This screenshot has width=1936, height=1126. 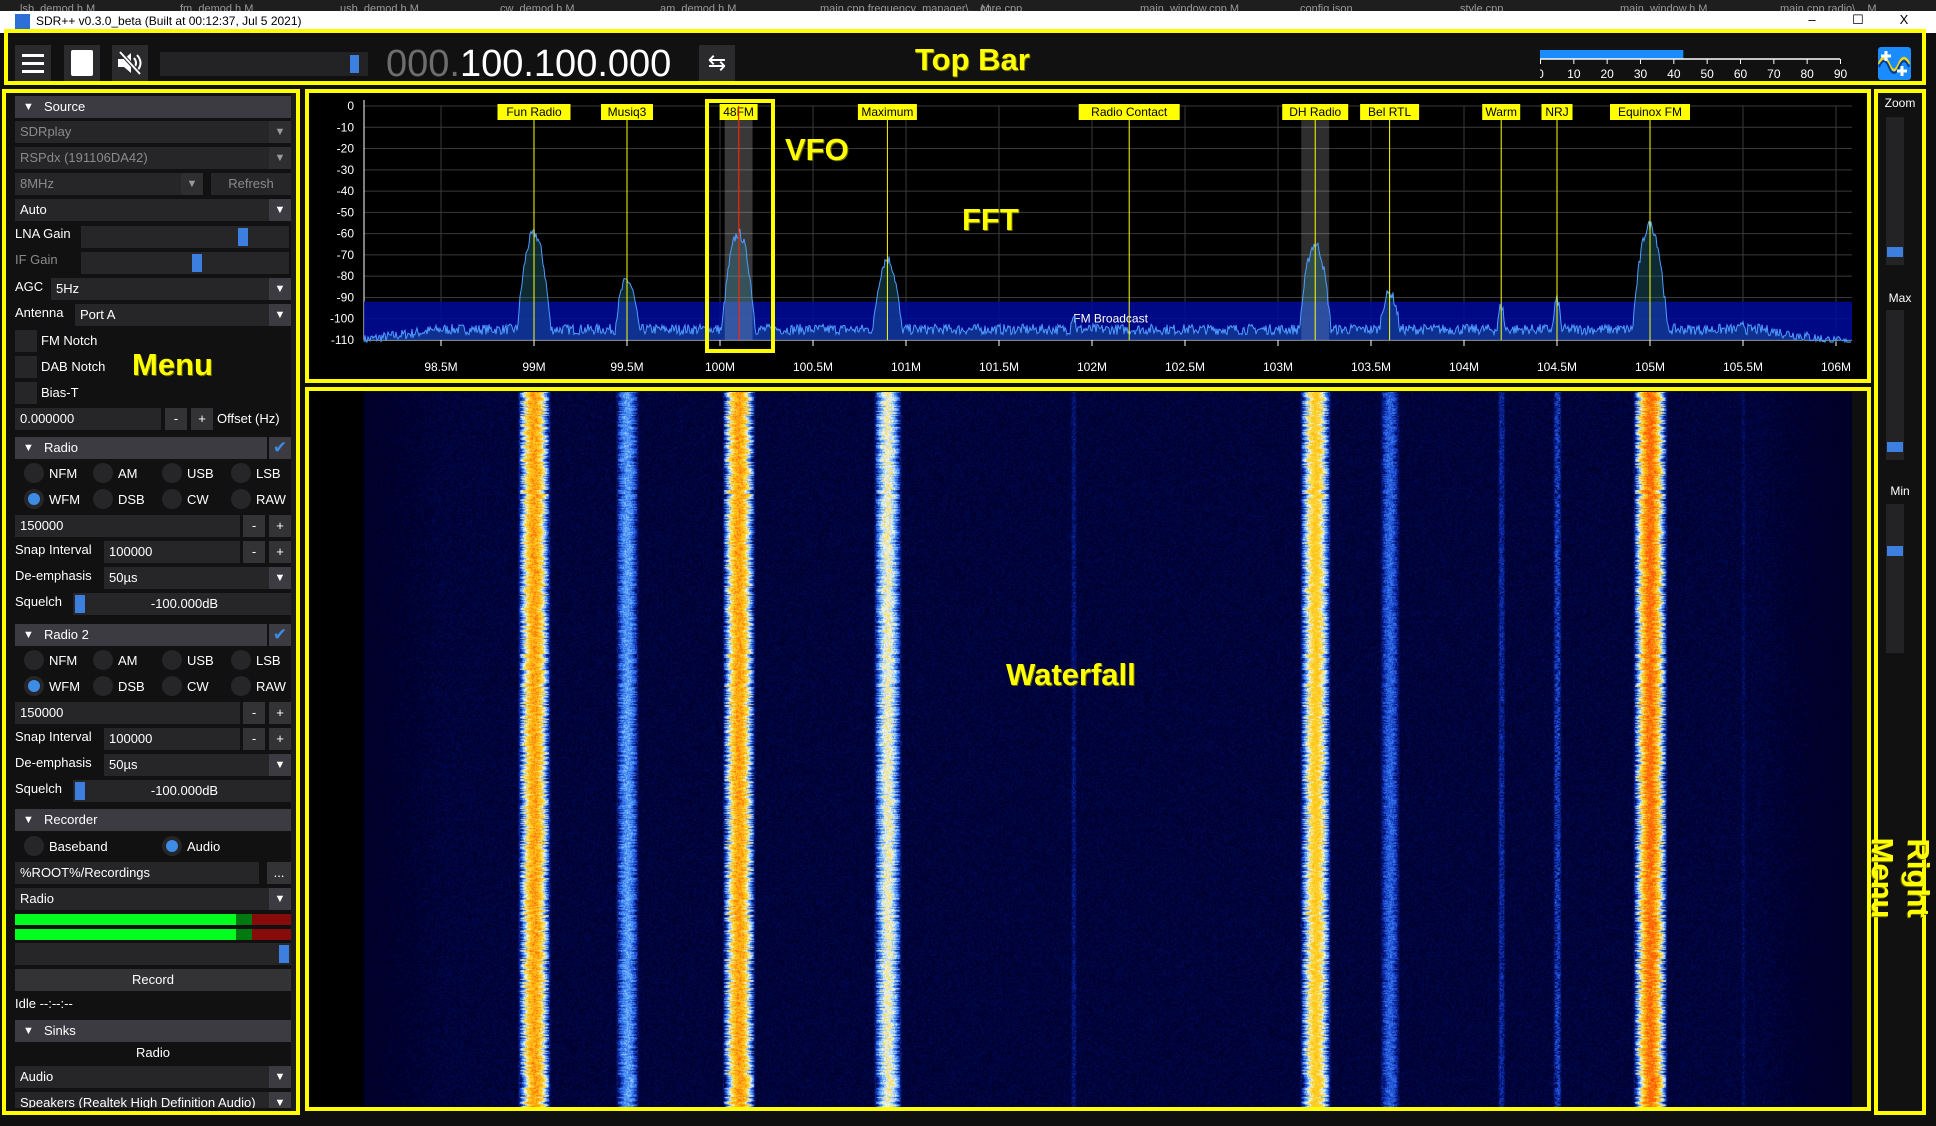 What do you see at coordinates (153, 132) in the screenshot?
I see `source-type-select: SDRplay ▼` at bounding box center [153, 132].